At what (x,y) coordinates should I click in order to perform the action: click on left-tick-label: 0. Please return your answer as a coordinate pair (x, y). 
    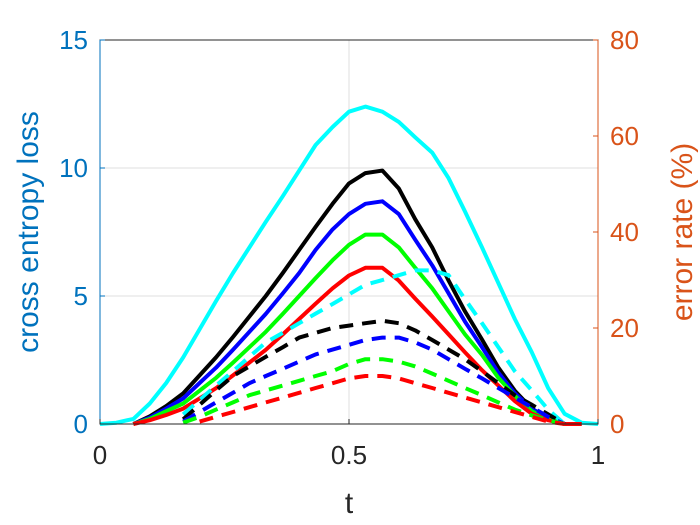
    Looking at the image, I should click on (81, 424).